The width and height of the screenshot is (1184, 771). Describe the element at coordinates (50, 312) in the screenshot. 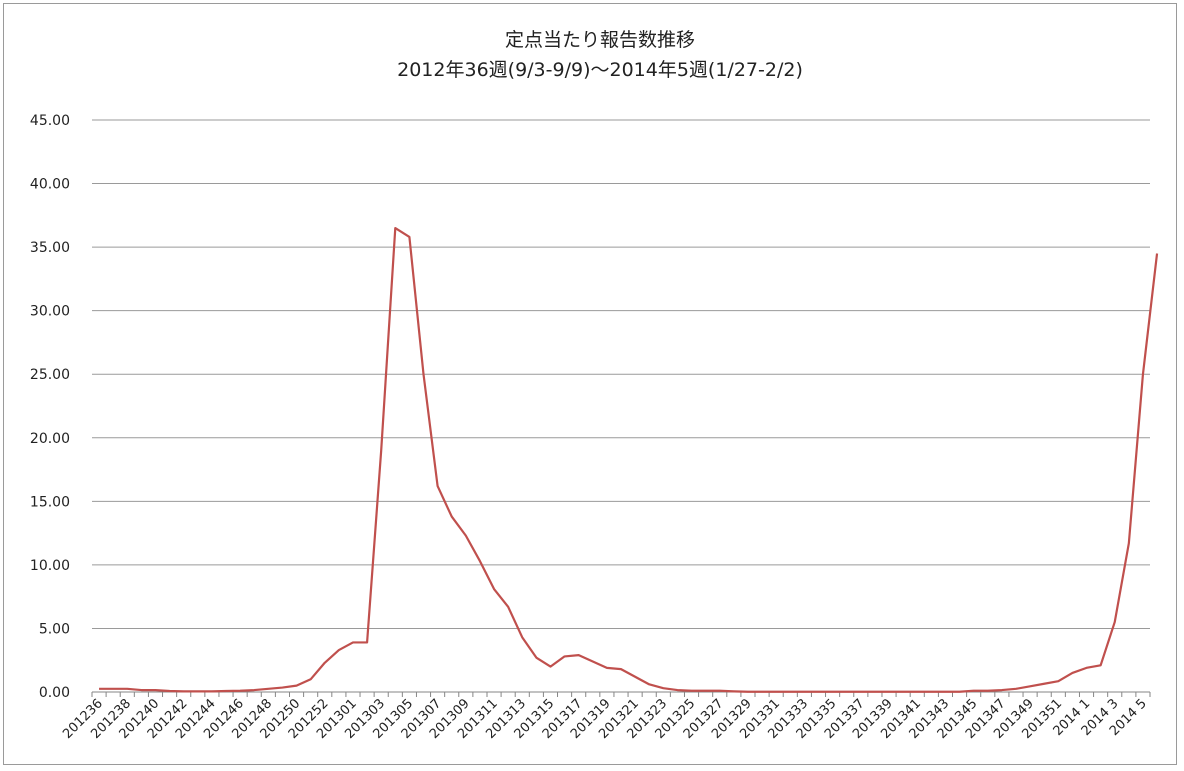

I see `y-tick-label: 30.00` at that location.